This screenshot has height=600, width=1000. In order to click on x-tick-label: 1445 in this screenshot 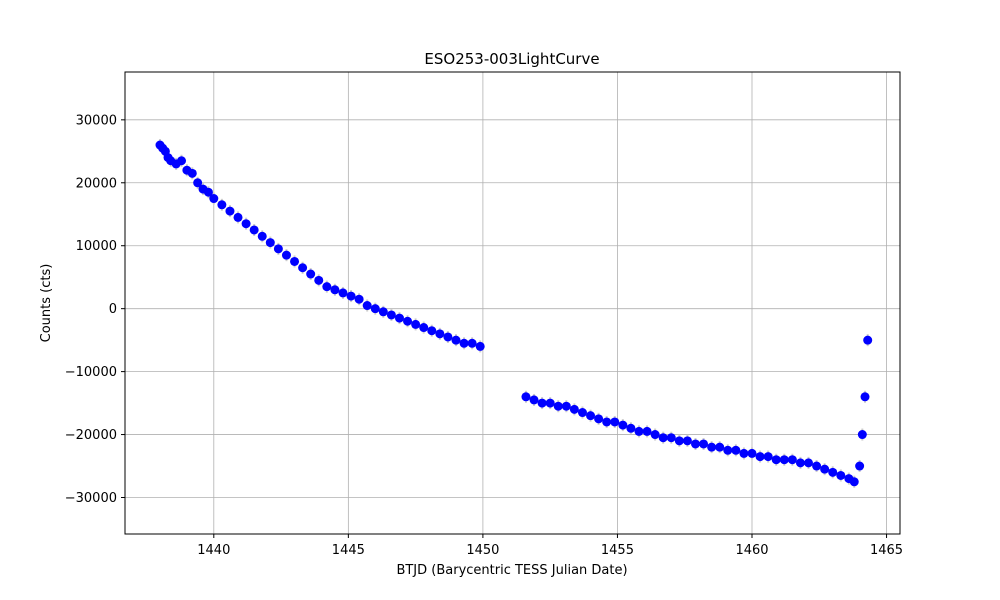, I will do `click(348, 550)`.